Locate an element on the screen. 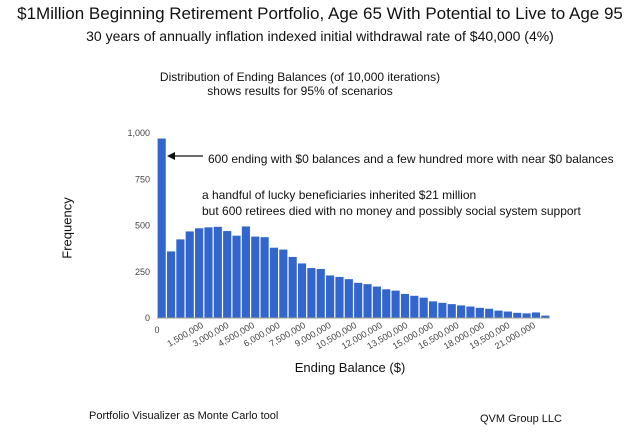  annotation-arrow is located at coordinates (185, 156).